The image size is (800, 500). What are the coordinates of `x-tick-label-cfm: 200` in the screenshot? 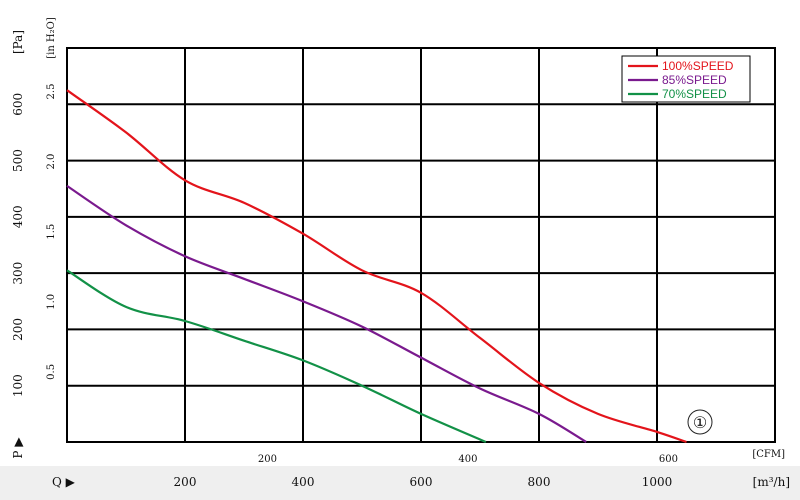 It's located at (267, 459).